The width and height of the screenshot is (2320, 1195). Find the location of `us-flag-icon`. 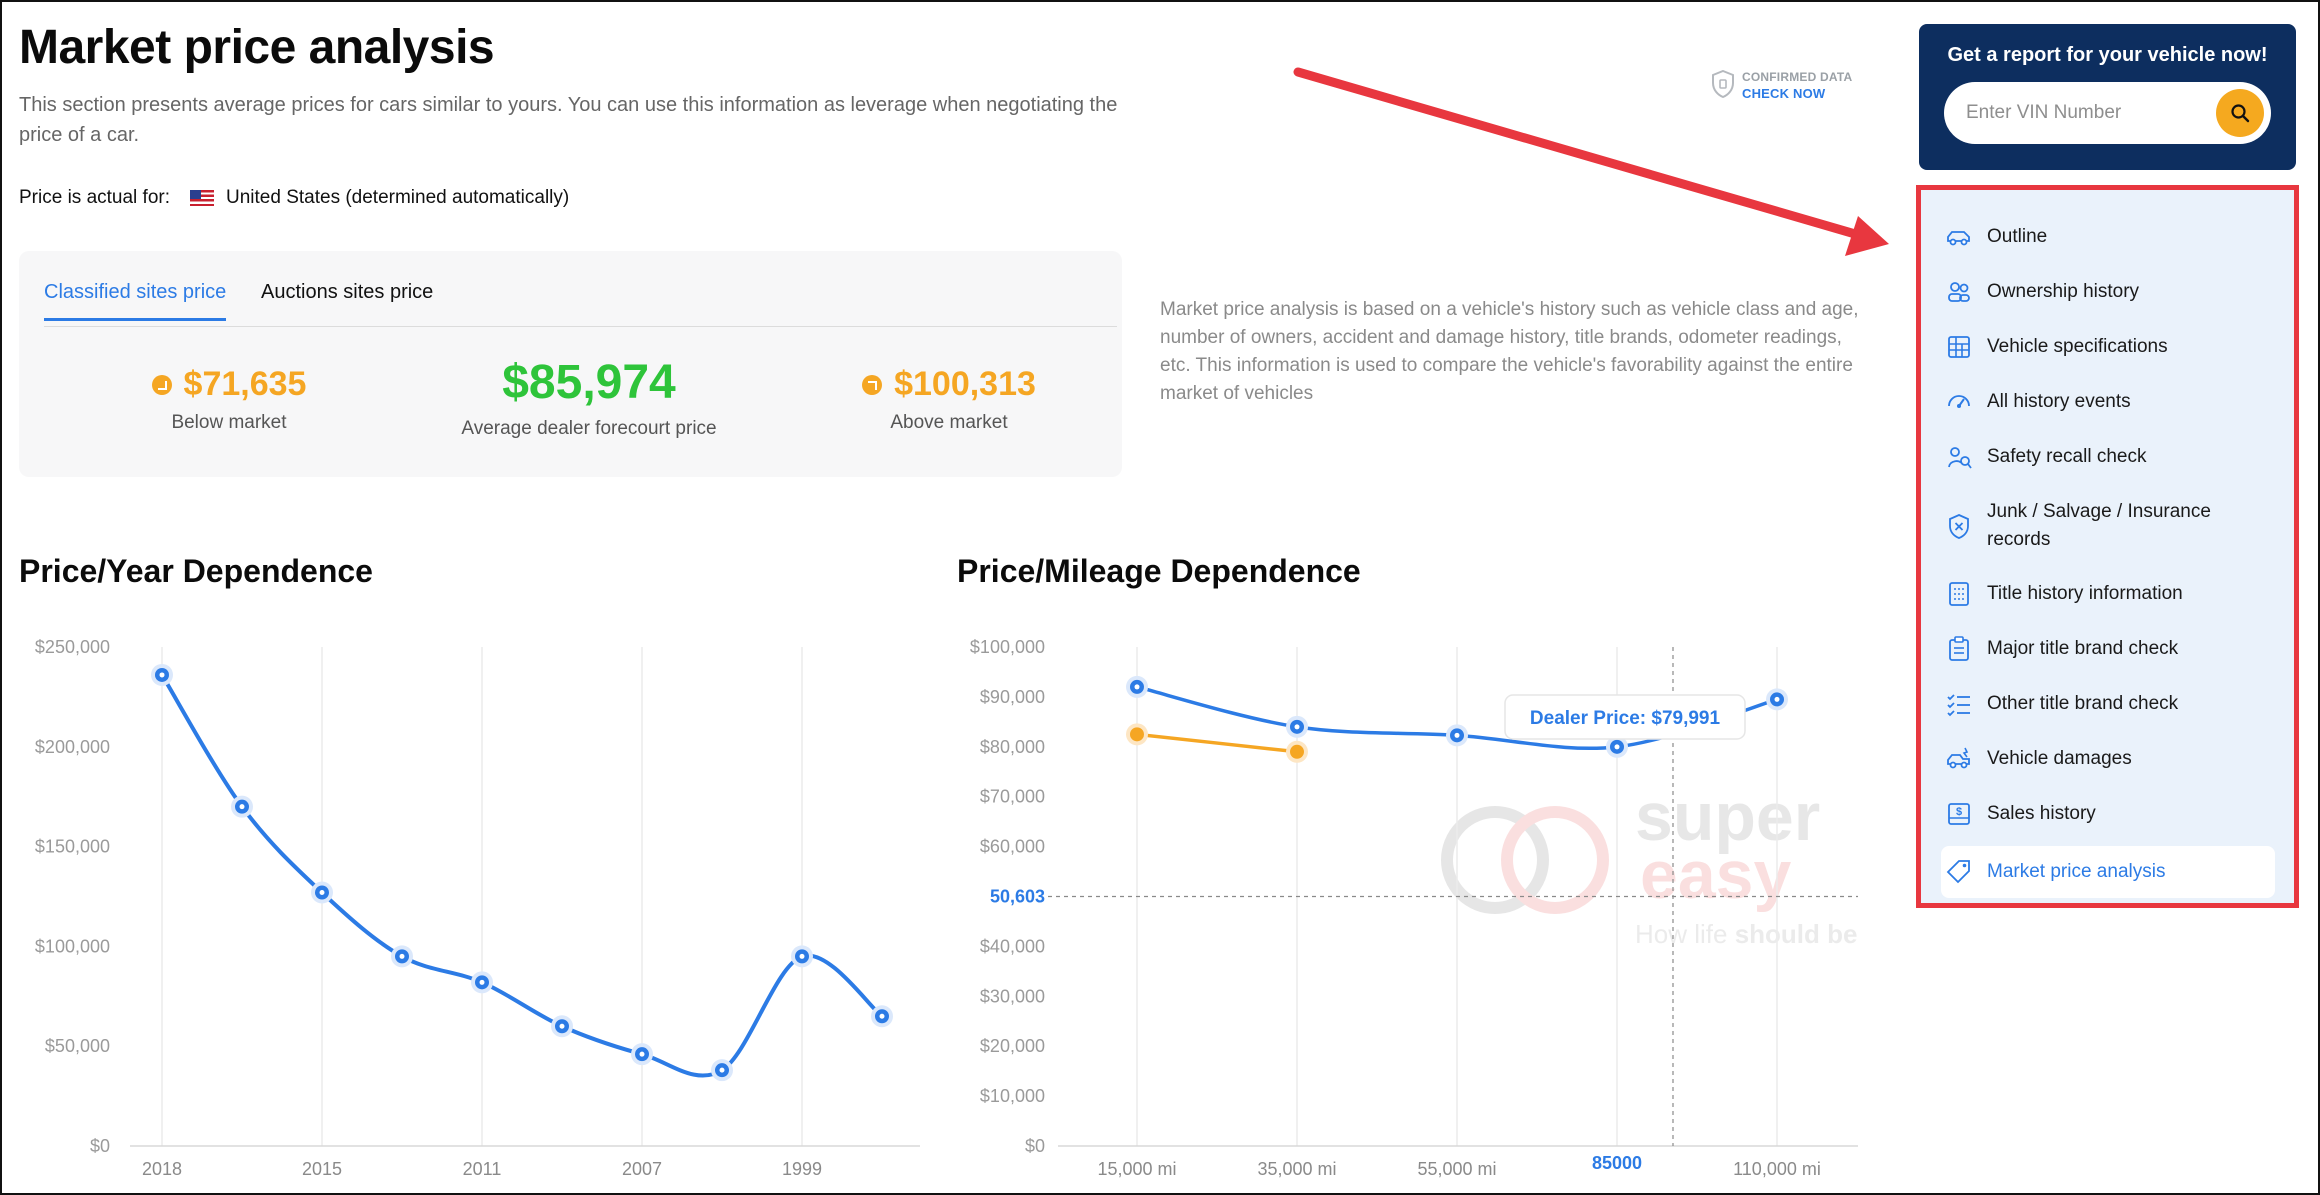

us-flag-icon is located at coordinates (202, 198).